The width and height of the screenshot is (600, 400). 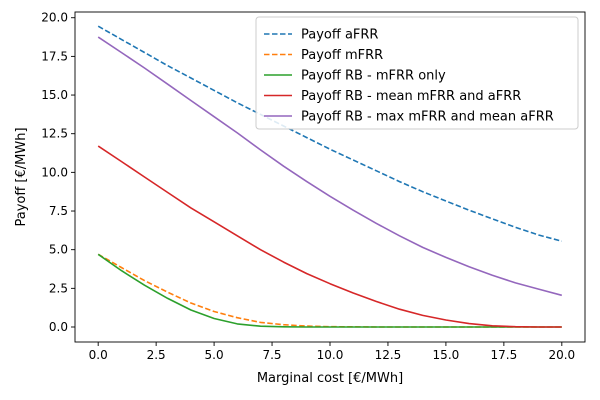 What do you see at coordinates (339, 35) in the screenshot?
I see `legend-label: Payoff aFRR` at bounding box center [339, 35].